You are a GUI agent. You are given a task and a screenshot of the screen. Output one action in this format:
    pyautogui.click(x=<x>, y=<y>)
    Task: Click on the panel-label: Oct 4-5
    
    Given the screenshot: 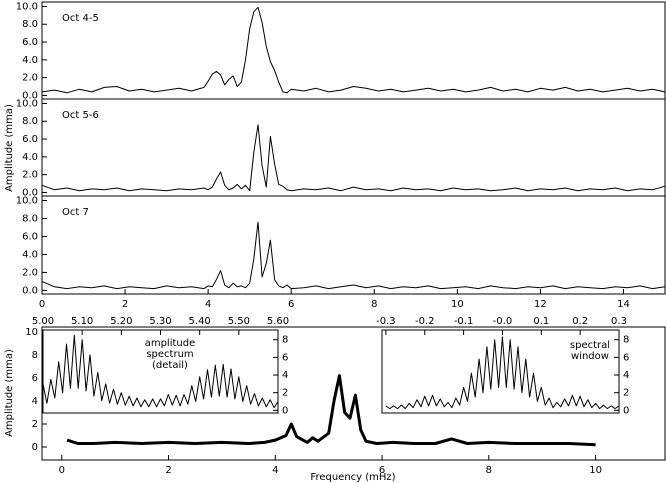 What is the action you would take?
    pyautogui.click(x=80, y=18)
    